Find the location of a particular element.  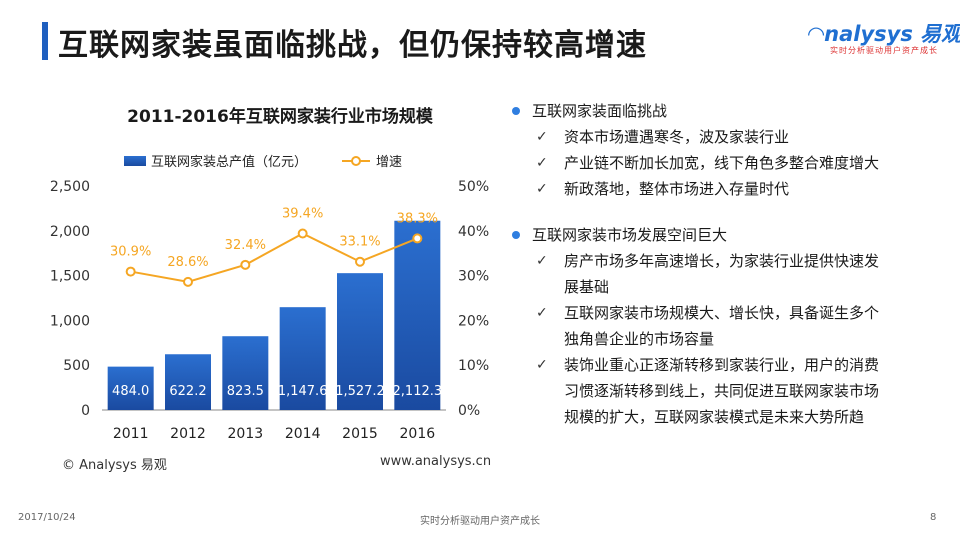

bullet-heading-text: 互联网家装市场发展空间巨大 is located at coordinates (630, 235).